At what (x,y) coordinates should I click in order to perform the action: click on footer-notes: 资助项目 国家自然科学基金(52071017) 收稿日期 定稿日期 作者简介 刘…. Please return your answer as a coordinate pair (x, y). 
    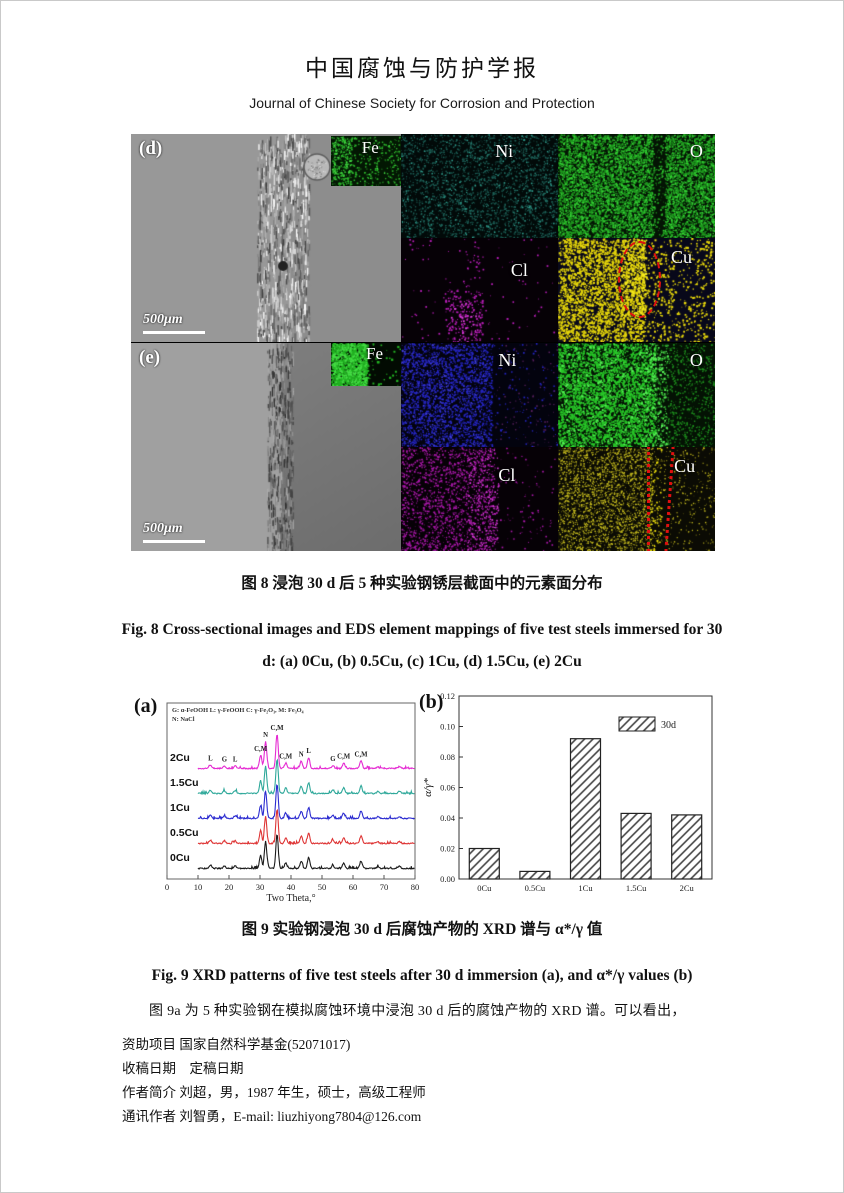
    Looking at the image, I should click on (427, 1081).